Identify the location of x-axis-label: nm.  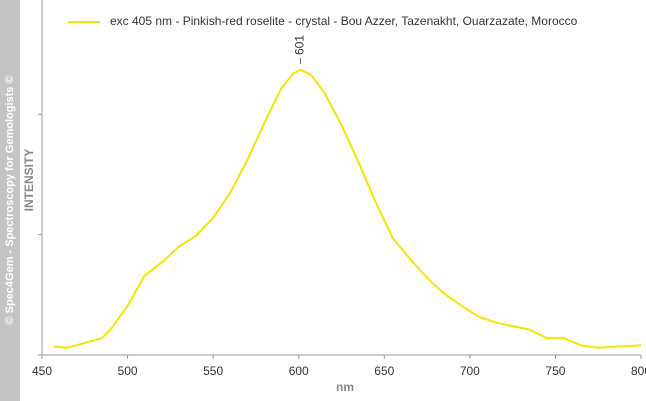
(345, 387).